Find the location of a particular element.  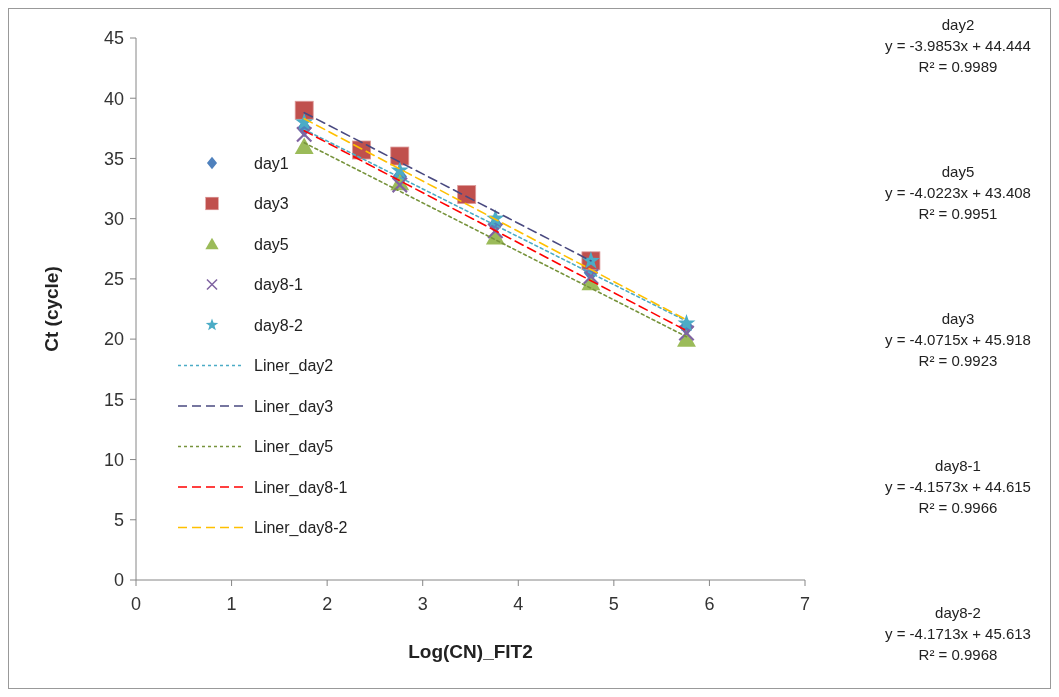

y-tick-label: 45 is located at coordinates (113, 38).